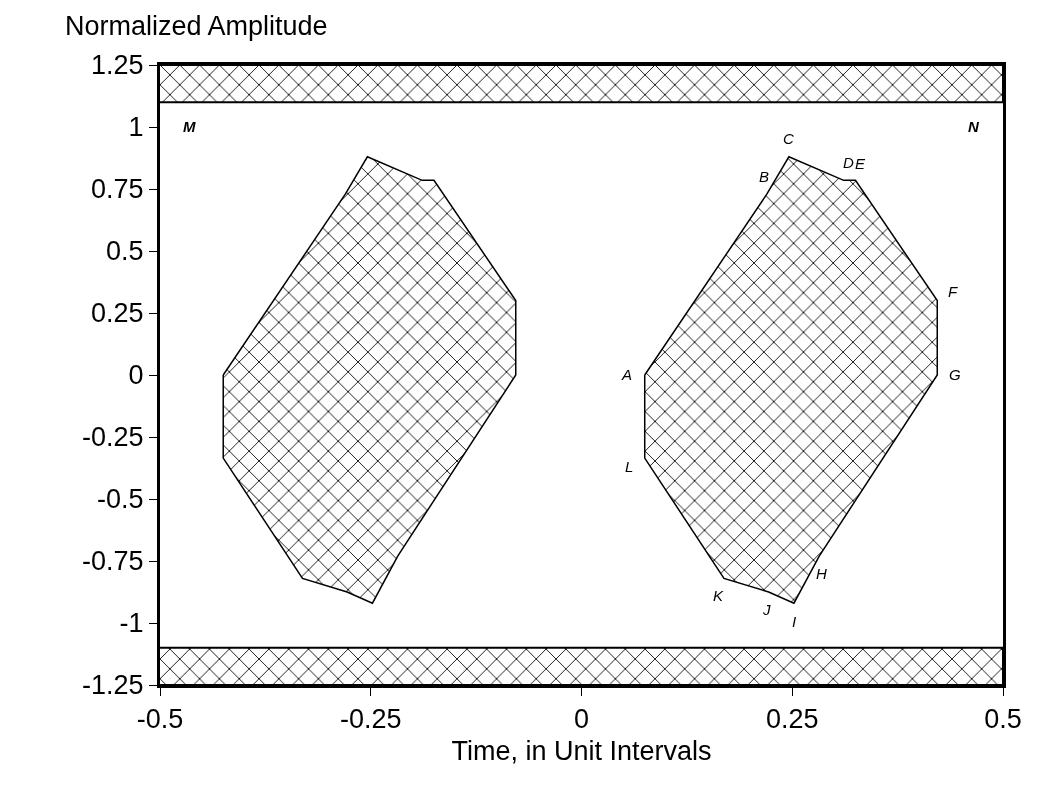  Describe the element at coordinates (117, 65) in the screenshot. I see `y-tick-label: 1.25` at that location.